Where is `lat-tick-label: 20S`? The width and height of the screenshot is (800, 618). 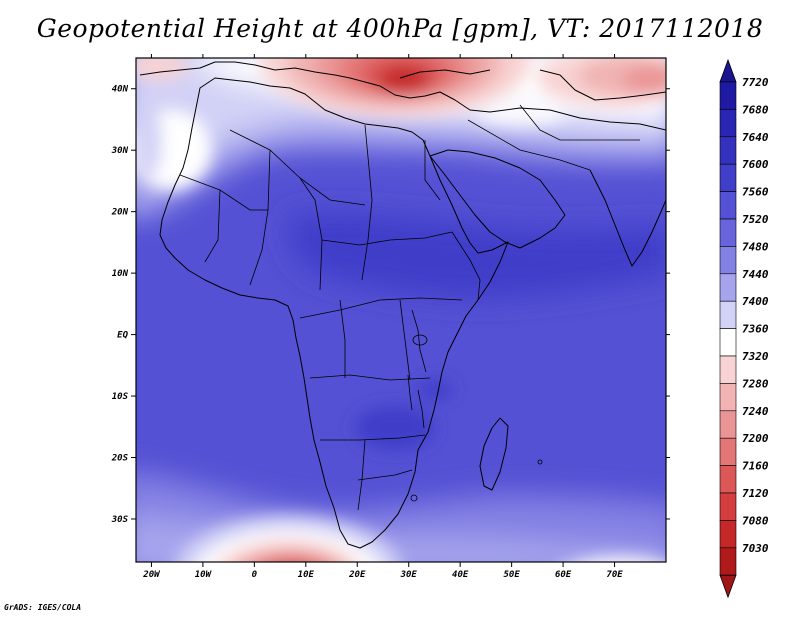
lat-tick-label: 20S is located at coordinates (120, 459).